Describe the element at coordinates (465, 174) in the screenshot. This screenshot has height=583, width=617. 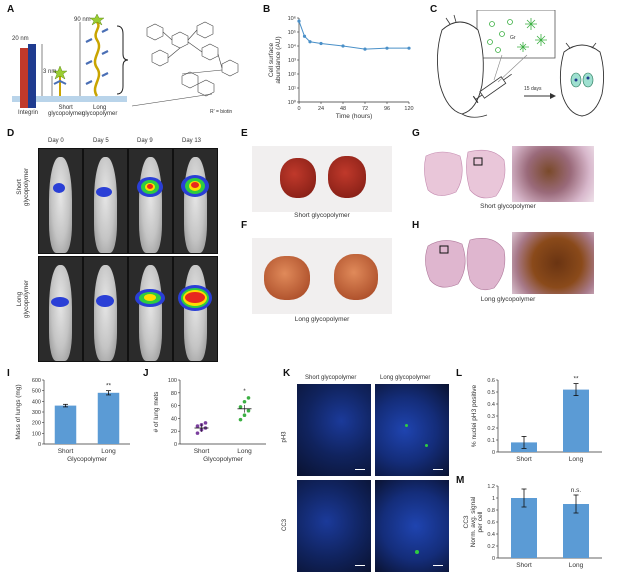
I see `panel-g-histology-low` at that location.